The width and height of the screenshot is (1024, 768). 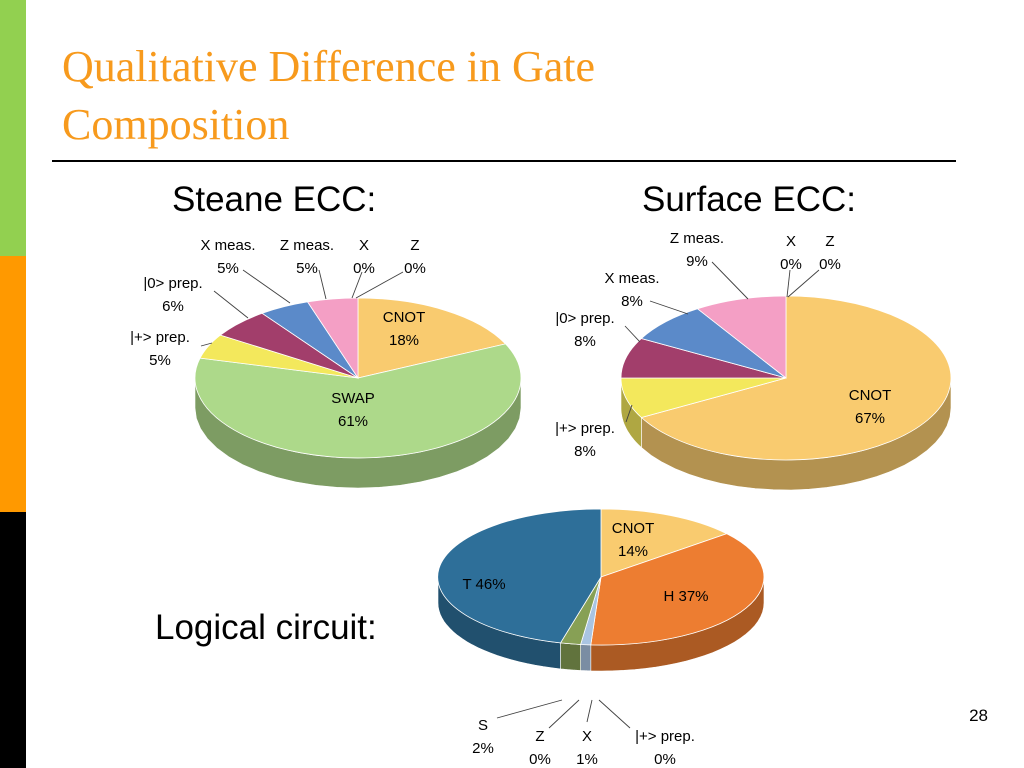 What do you see at coordinates (741, 337) in the screenshot?
I see `surface-slice-z-meas` at bounding box center [741, 337].